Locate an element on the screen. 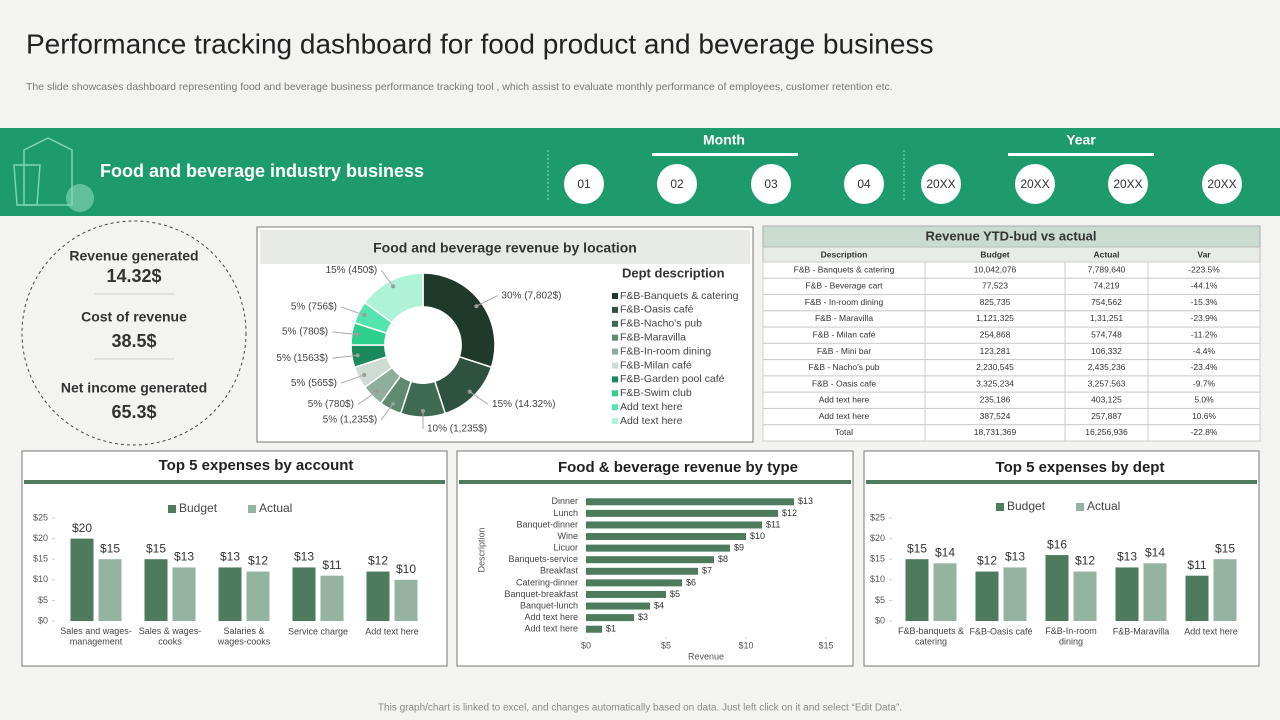  leader-line is located at coordinates (345, 356).